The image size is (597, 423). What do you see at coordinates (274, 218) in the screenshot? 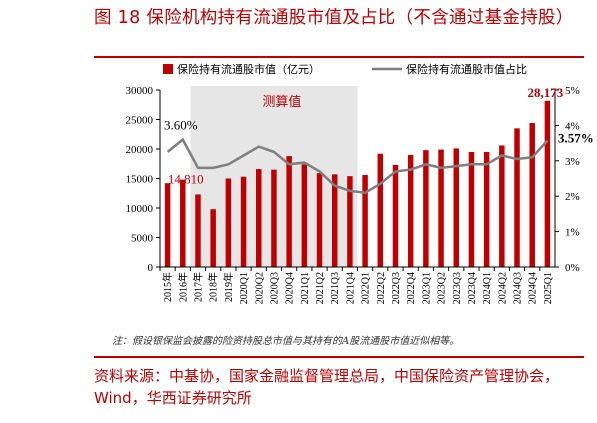
I see `bar-2020Q3` at bounding box center [274, 218].